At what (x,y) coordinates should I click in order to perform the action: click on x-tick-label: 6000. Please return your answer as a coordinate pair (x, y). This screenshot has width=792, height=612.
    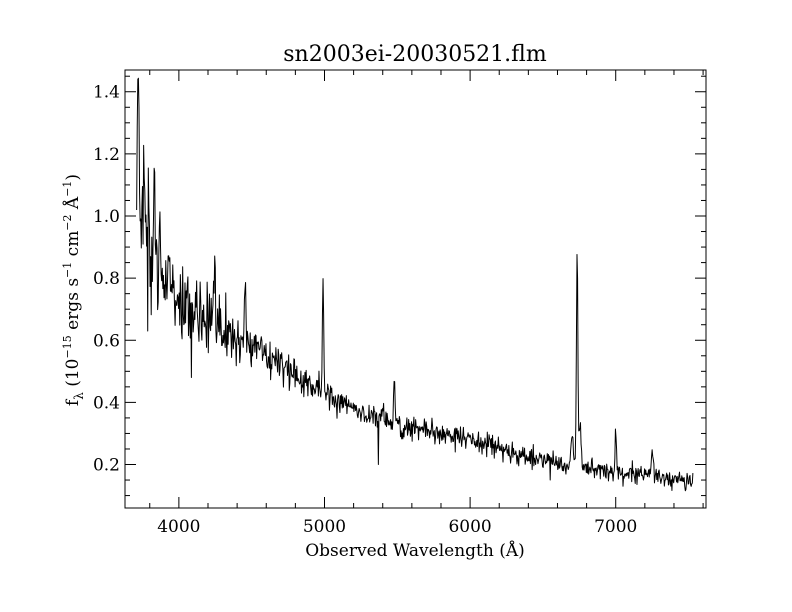
    Looking at the image, I should click on (469, 527).